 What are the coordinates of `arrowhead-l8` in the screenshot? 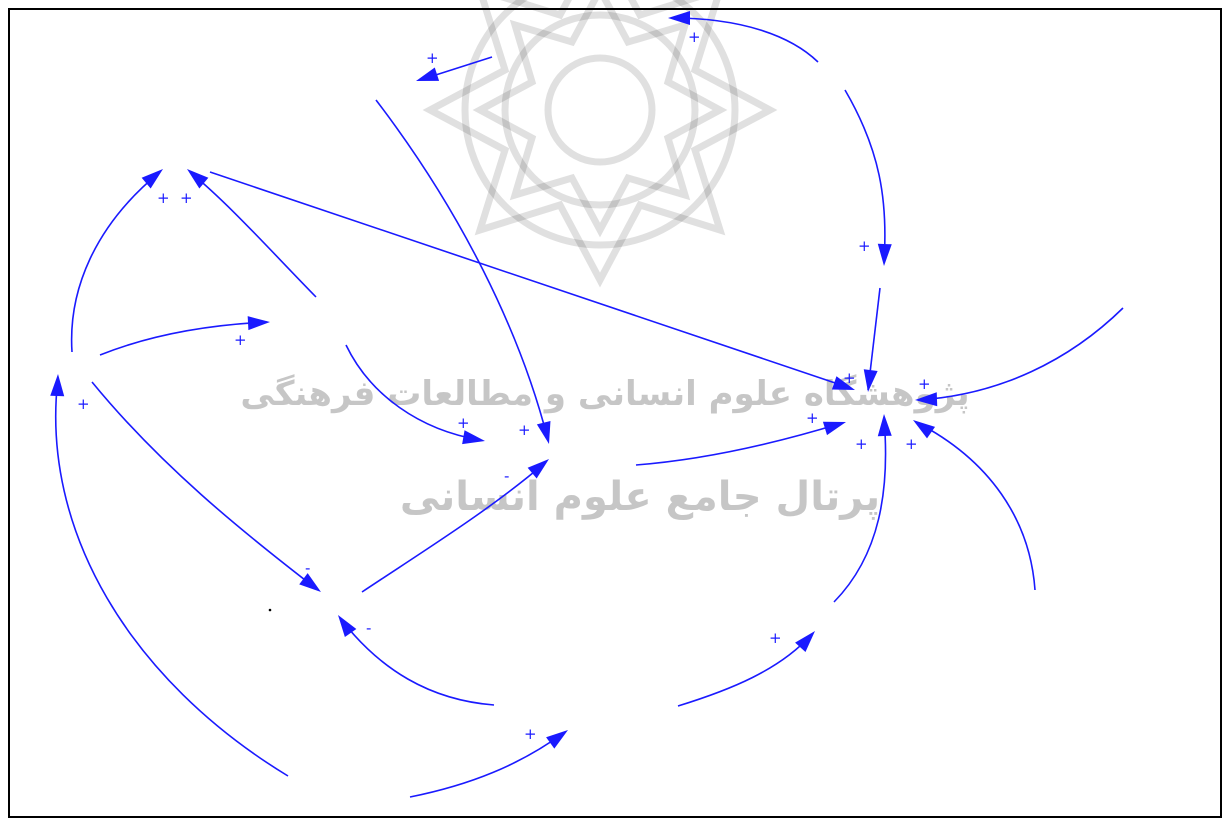 It's located at (884, 425).